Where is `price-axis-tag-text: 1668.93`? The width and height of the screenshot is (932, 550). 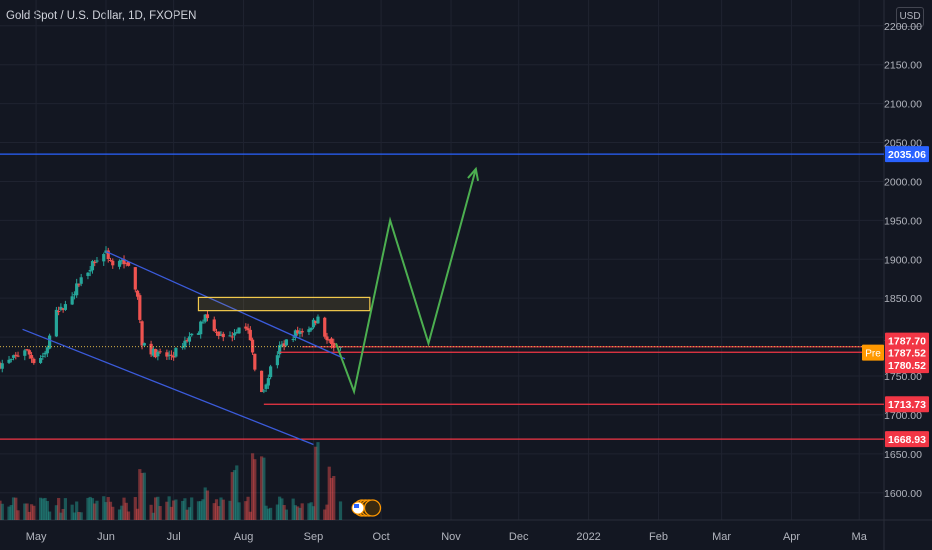
price-axis-tag-text: 1668.93 is located at coordinates (907, 440).